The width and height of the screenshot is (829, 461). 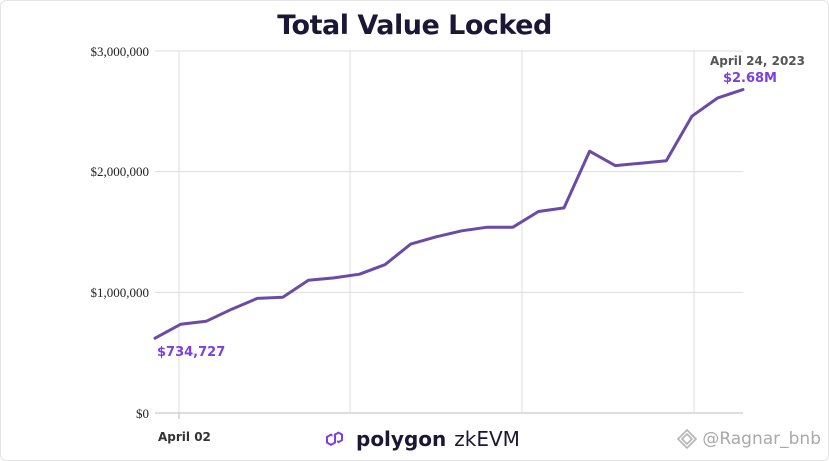 What do you see at coordinates (142, 413) in the screenshot?
I see `y-tick-label: $0` at bounding box center [142, 413].